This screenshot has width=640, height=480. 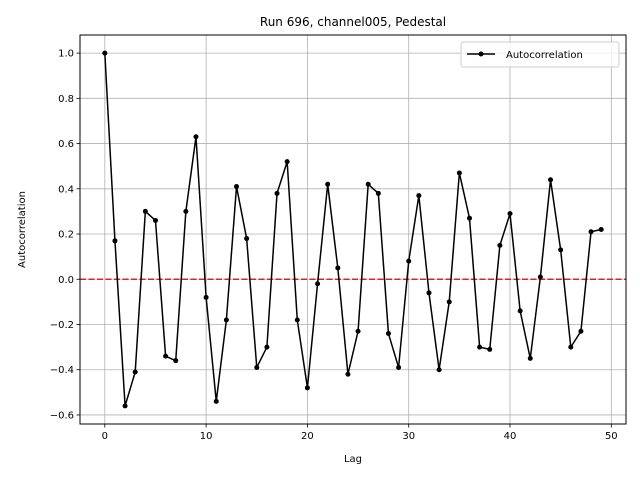 What do you see at coordinates (611, 436) in the screenshot?
I see `x-tick-label: 50` at bounding box center [611, 436].